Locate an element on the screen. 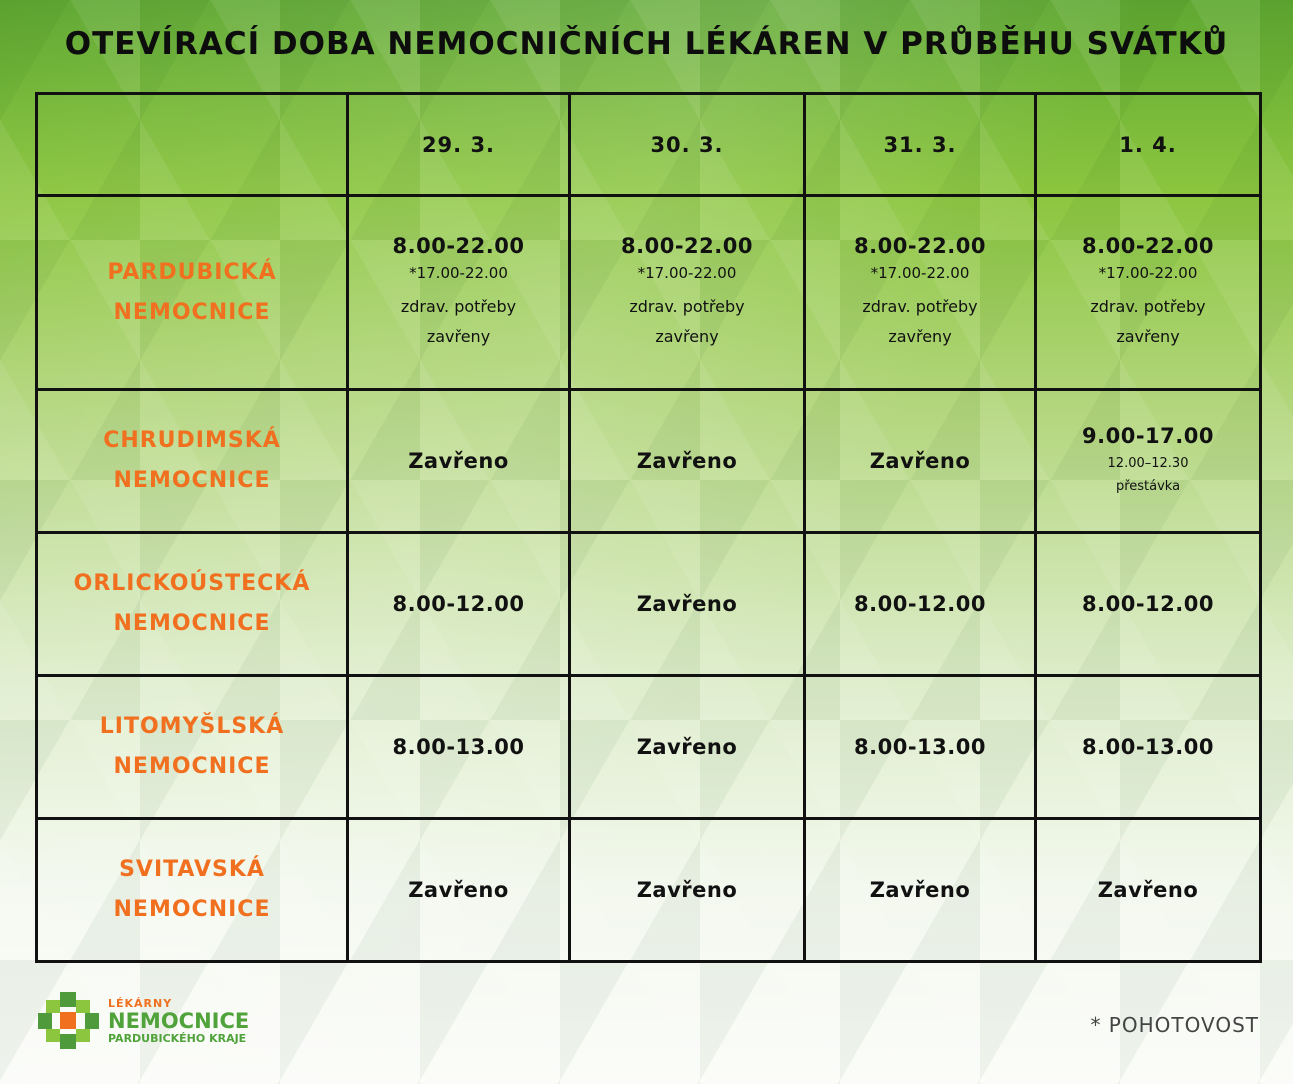 This screenshot has height=1084, width=1293. break-note: přestávka is located at coordinates (1148, 486).